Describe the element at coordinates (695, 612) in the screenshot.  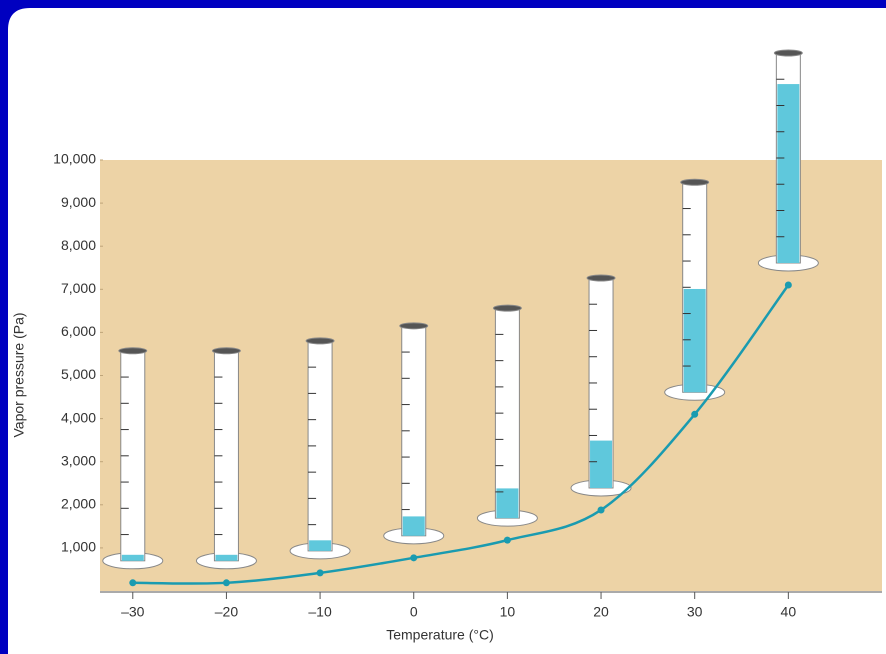
I see `x-tick-label: 30` at that location.